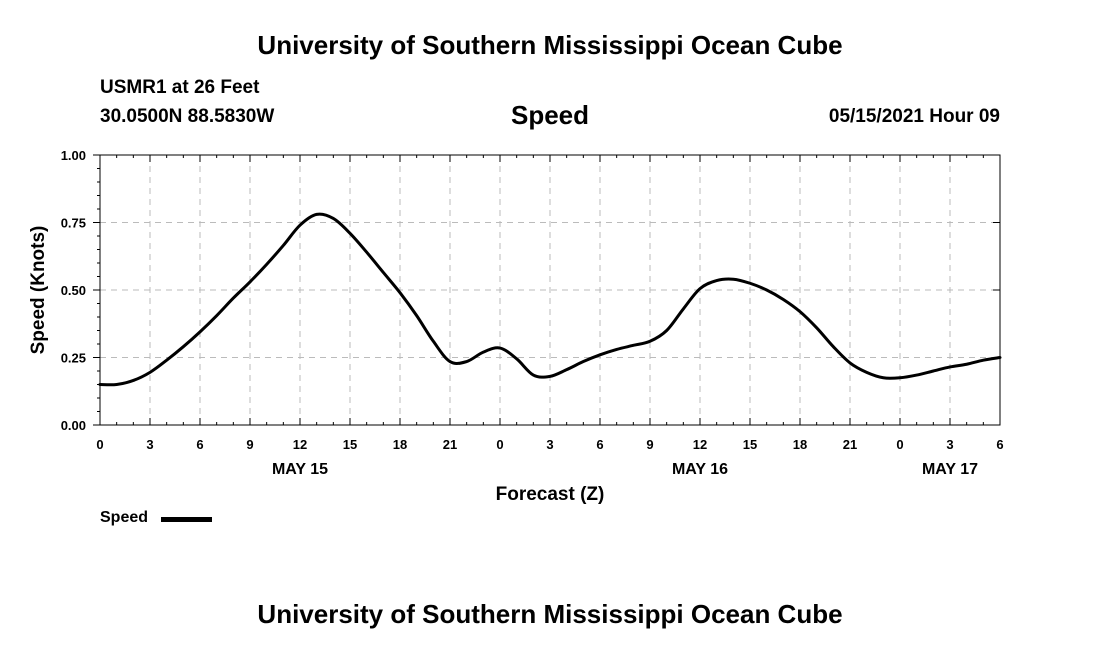 This screenshot has width=1100, height=650. I want to click on y-tick-label: 0.00, so click(73, 425).